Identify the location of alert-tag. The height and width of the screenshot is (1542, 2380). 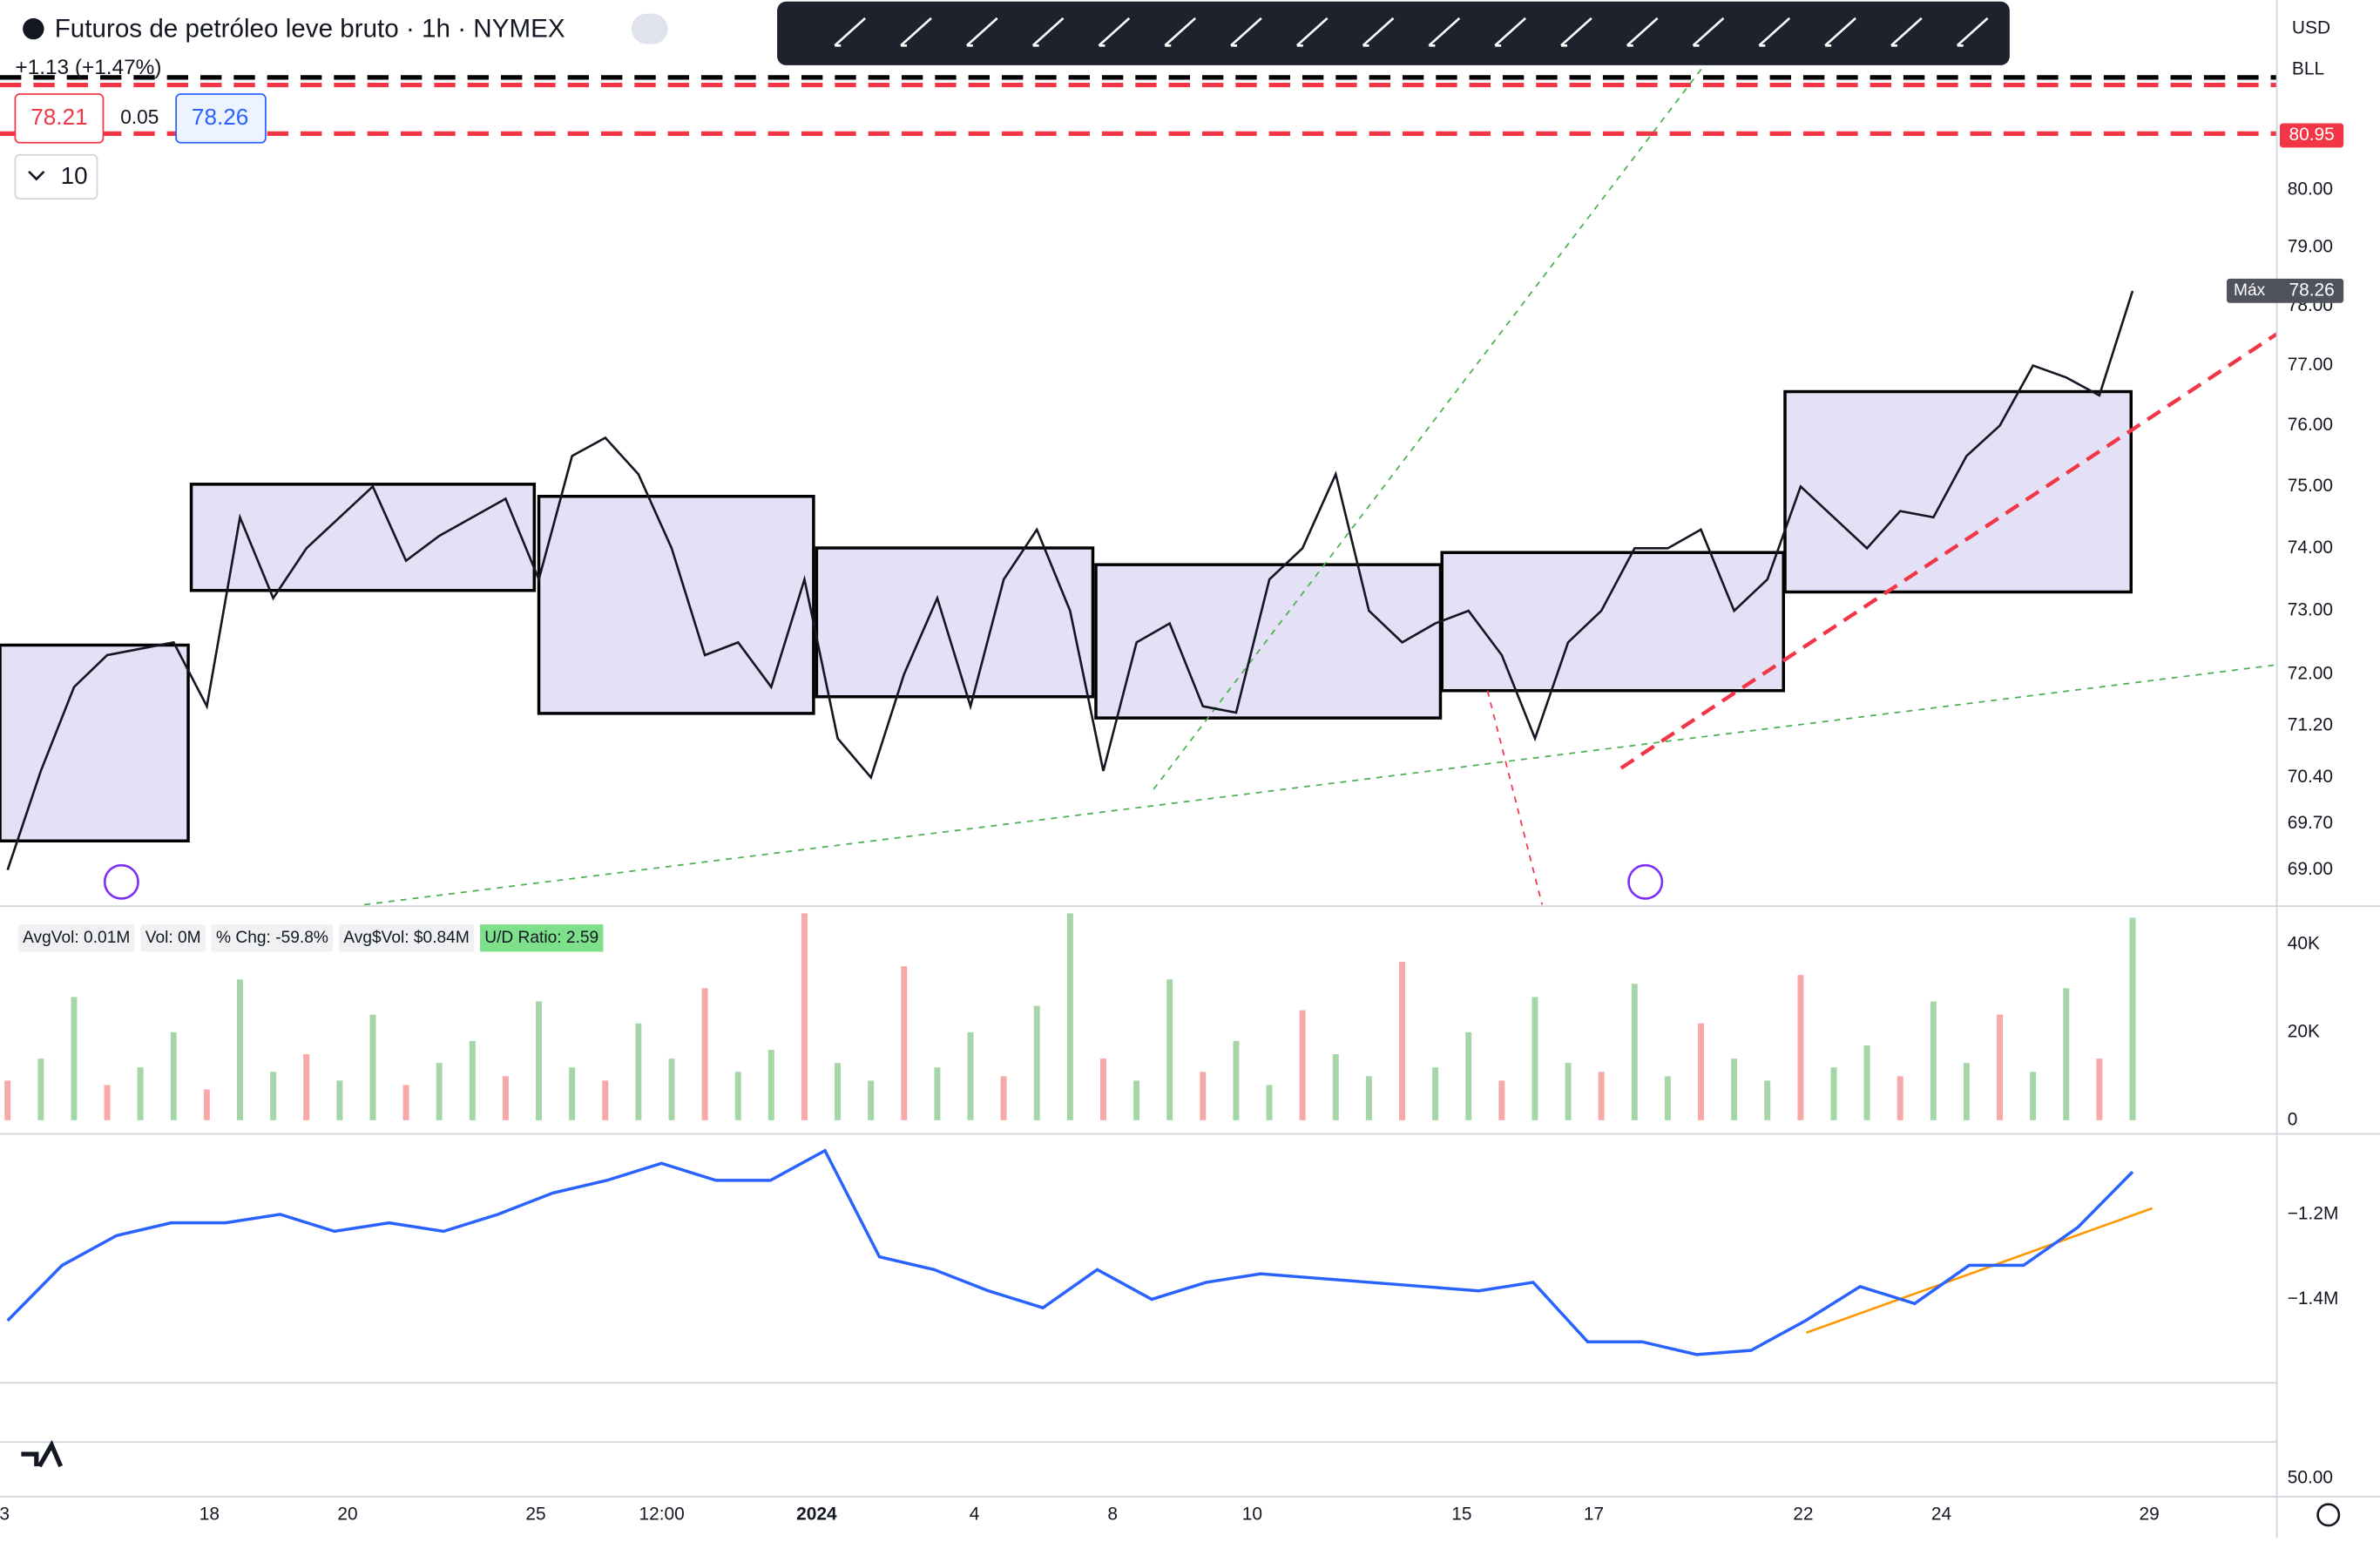
(2312, 135).